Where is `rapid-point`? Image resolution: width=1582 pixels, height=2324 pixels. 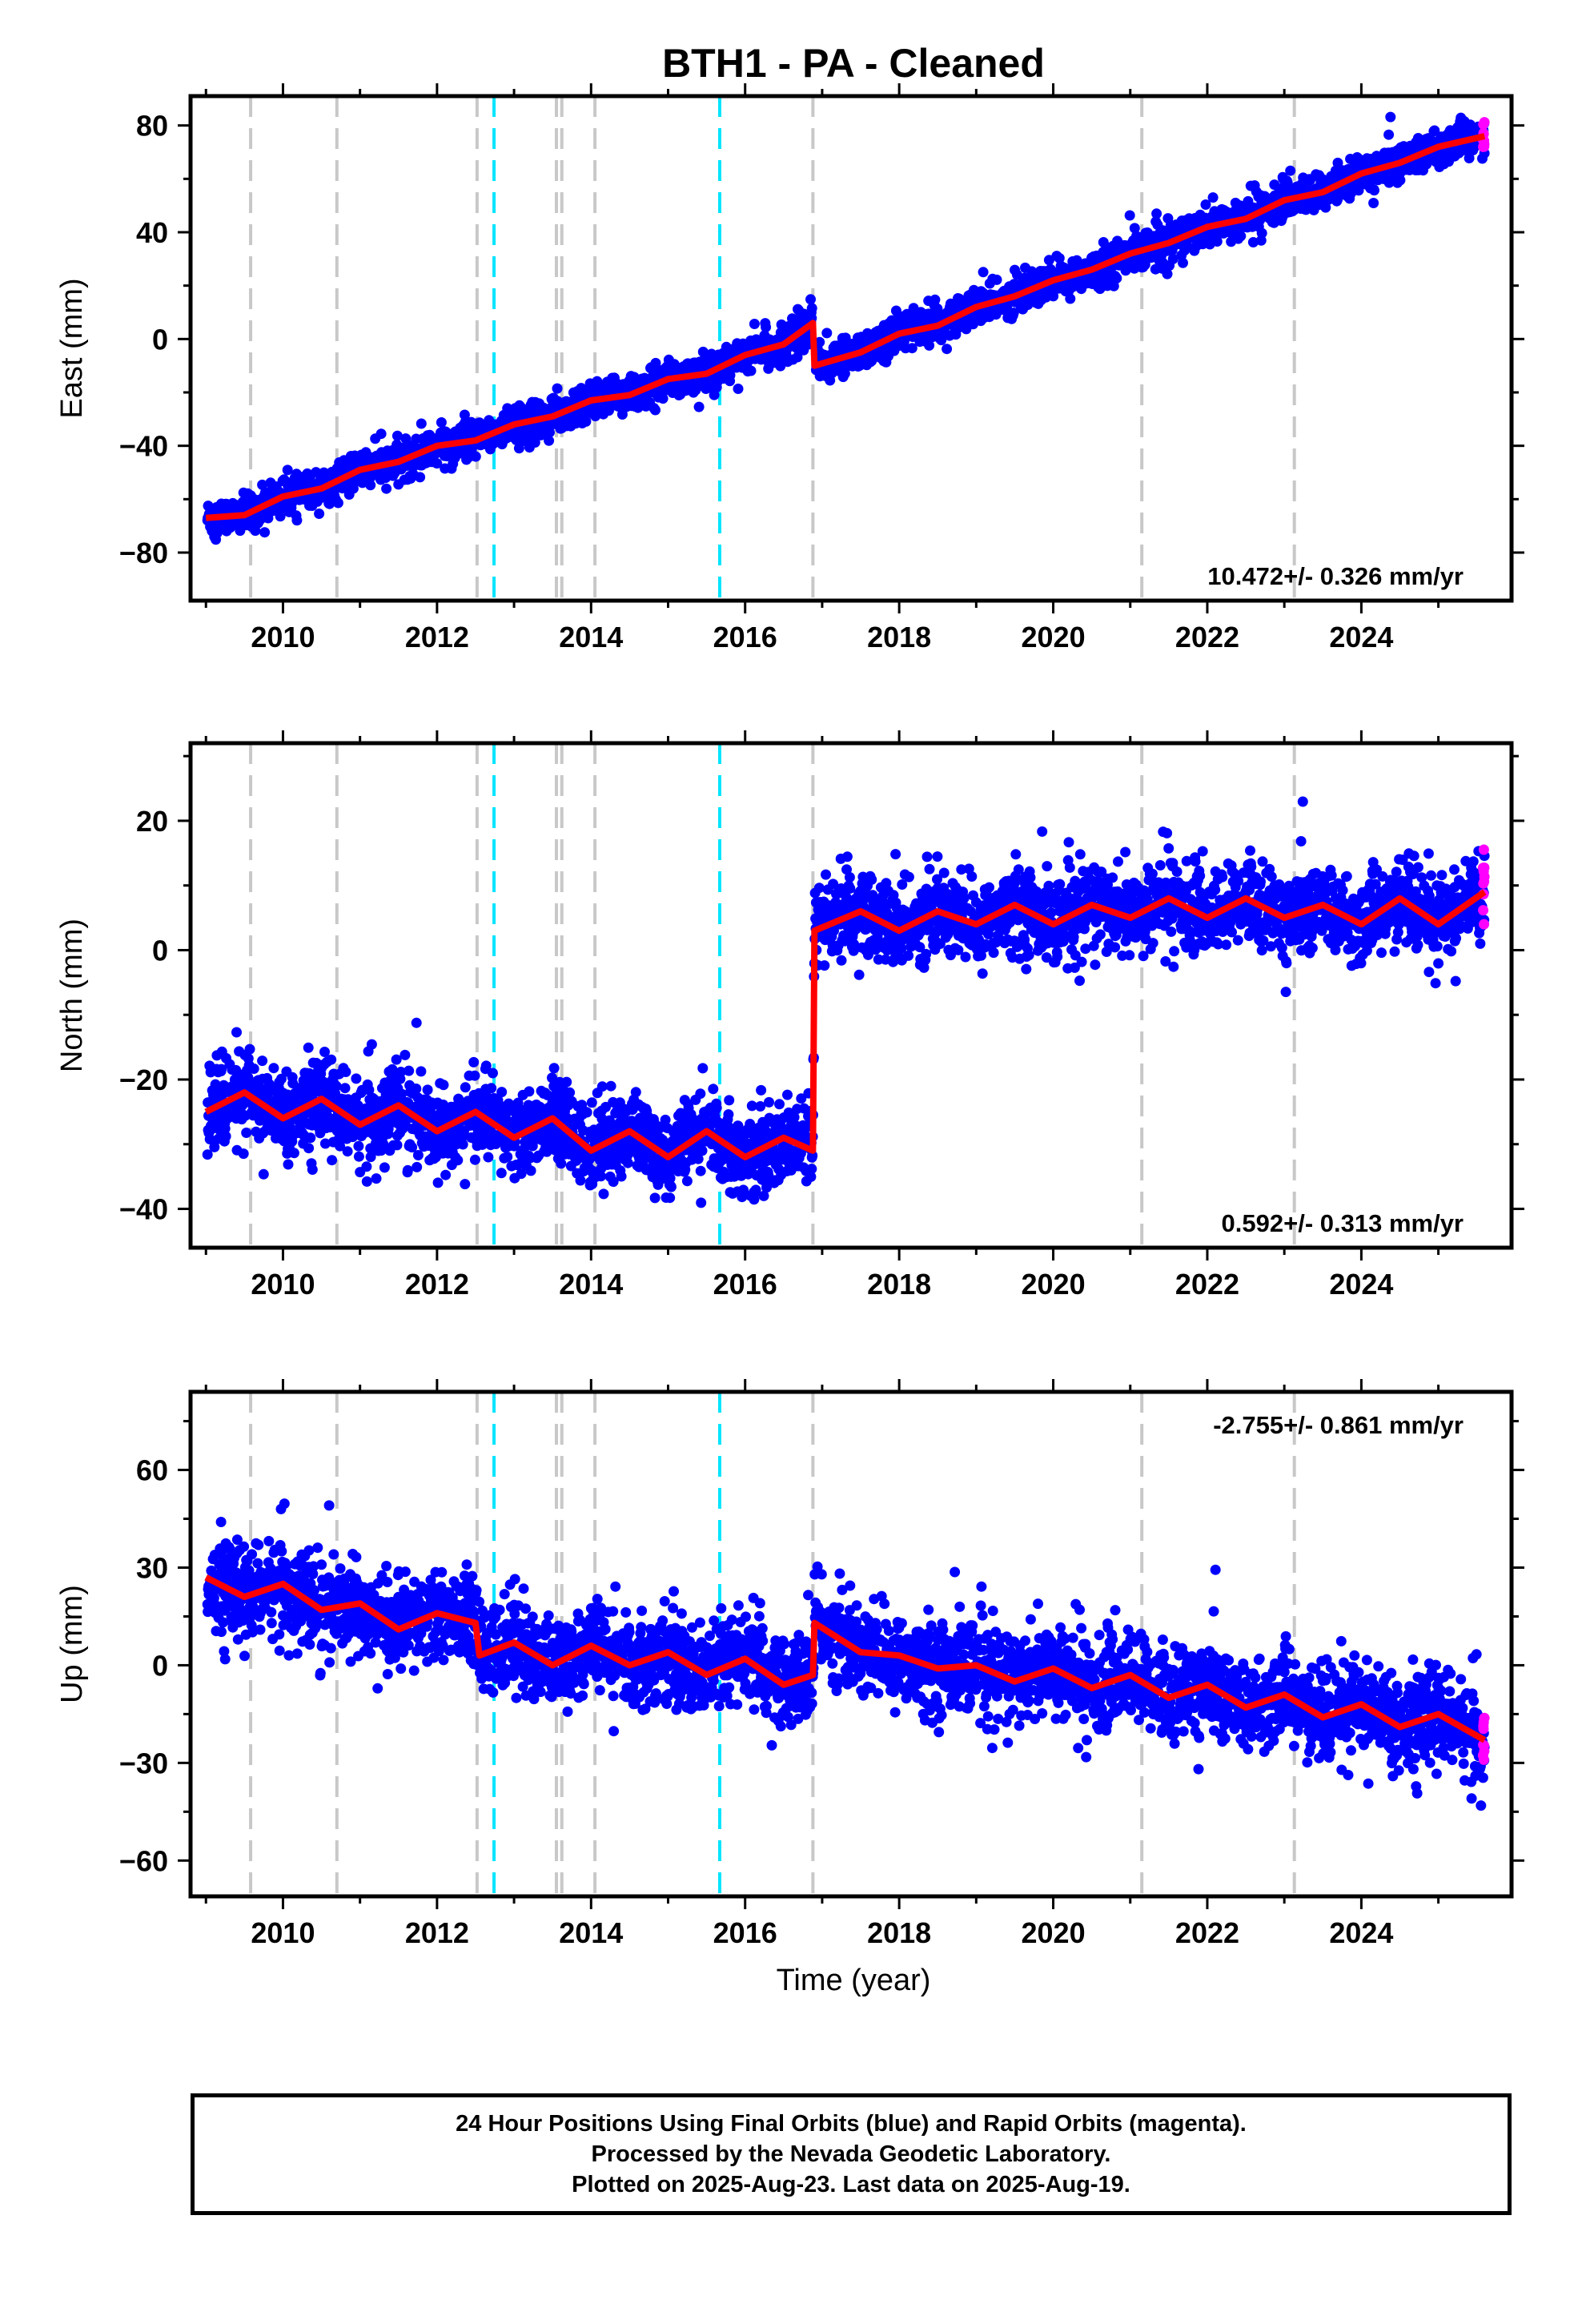
rapid-point is located at coordinates (1485, 123).